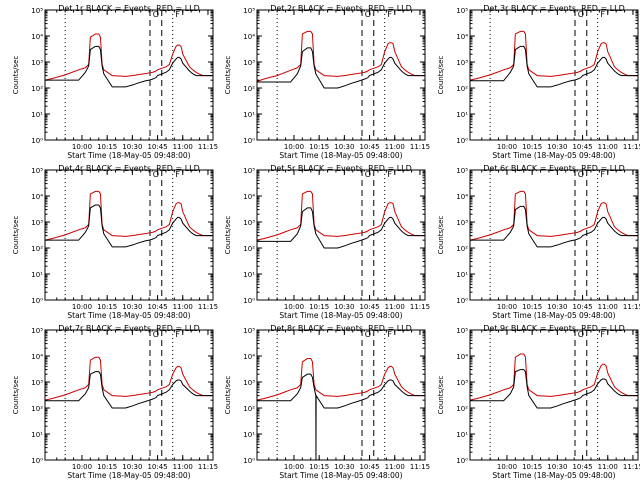  Describe the element at coordinates (341, 328) in the screenshot. I see `chart-title: Det 8r BLACK = Events, RED = LLD` at that location.